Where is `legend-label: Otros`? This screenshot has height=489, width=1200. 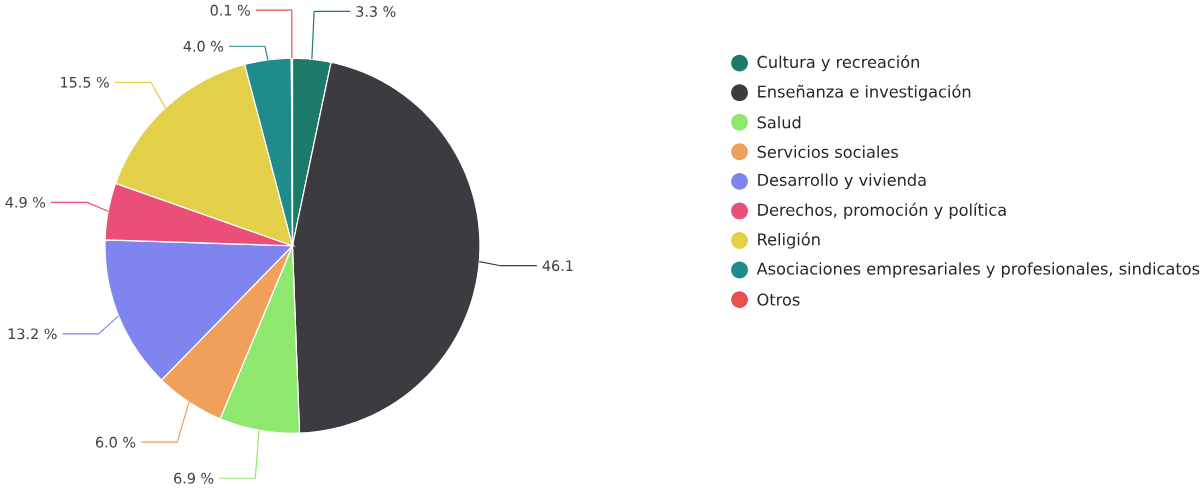 legend-label: Otros is located at coordinates (778, 299).